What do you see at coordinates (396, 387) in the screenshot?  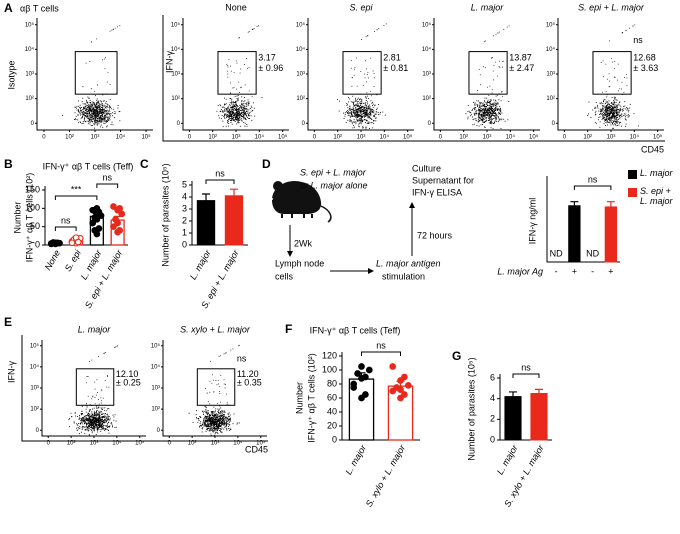 I see `data-point` at bounding box center [396, 387].